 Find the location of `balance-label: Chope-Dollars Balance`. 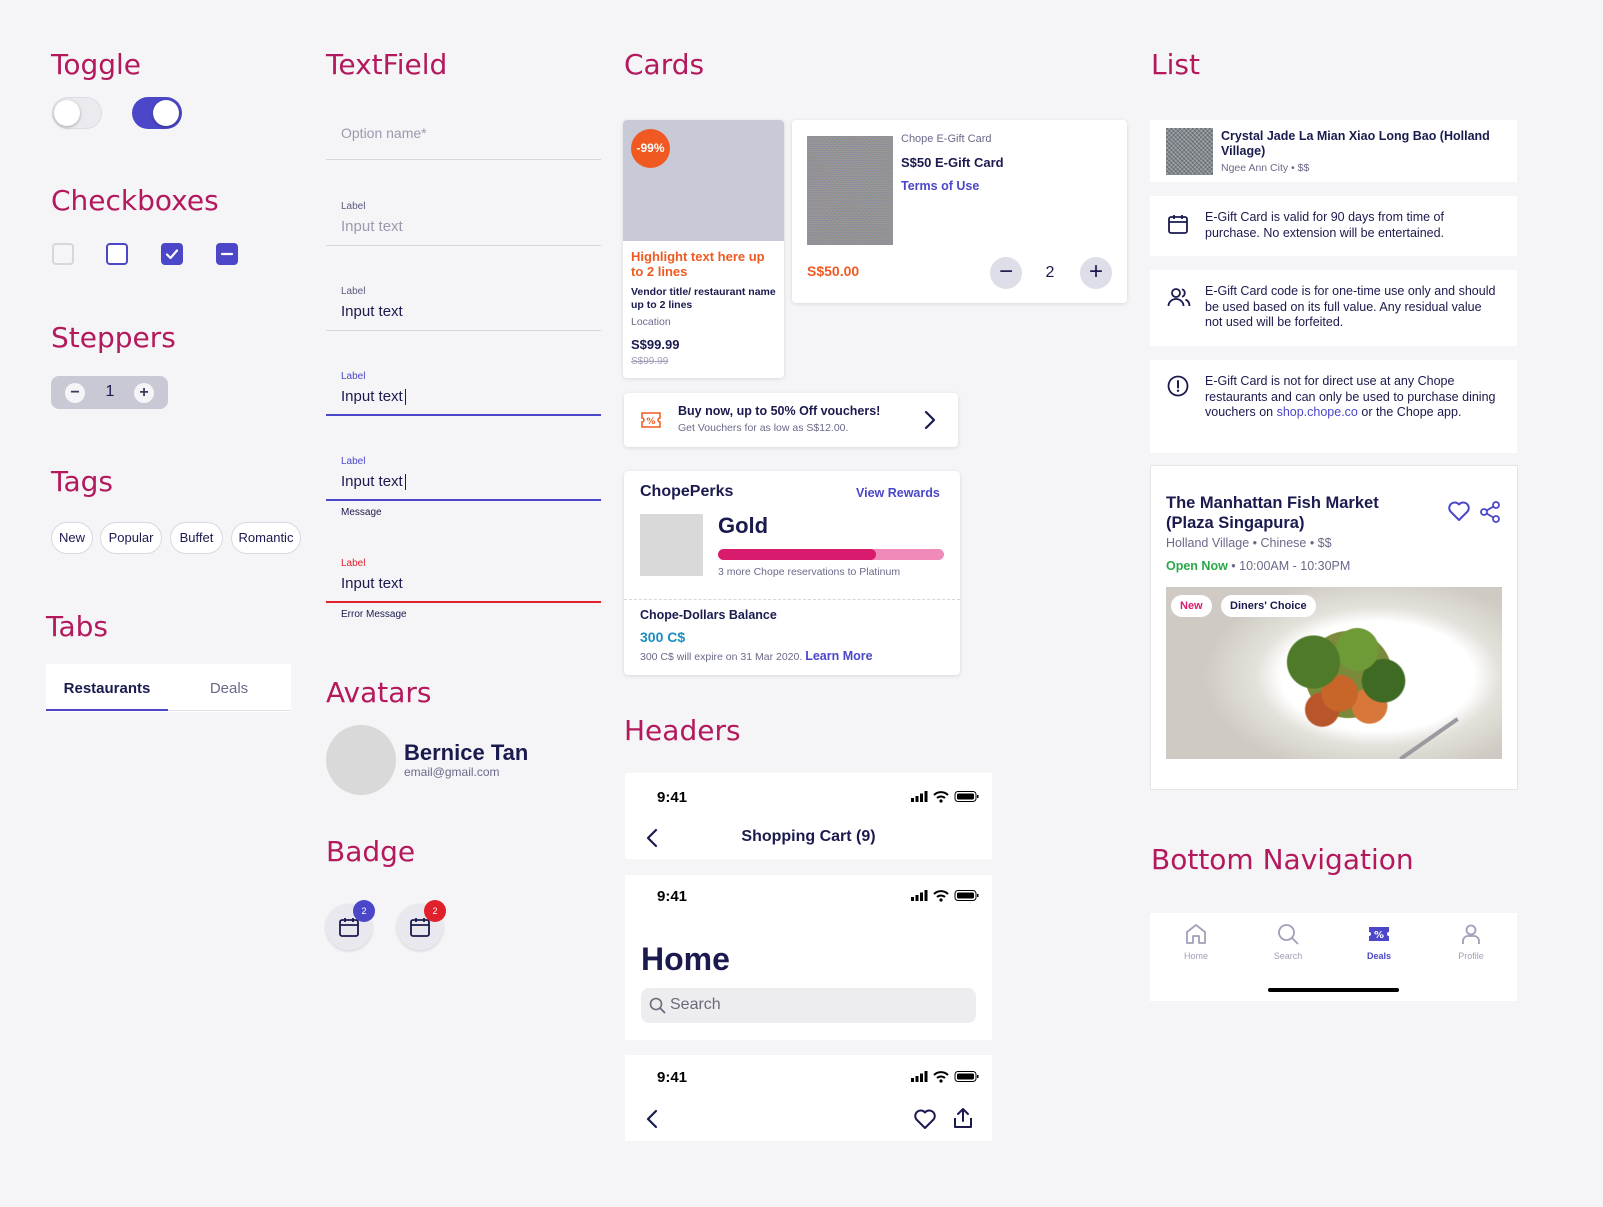

balance-label: Chope-Dollars Balance is located at coordinates (708, 615).